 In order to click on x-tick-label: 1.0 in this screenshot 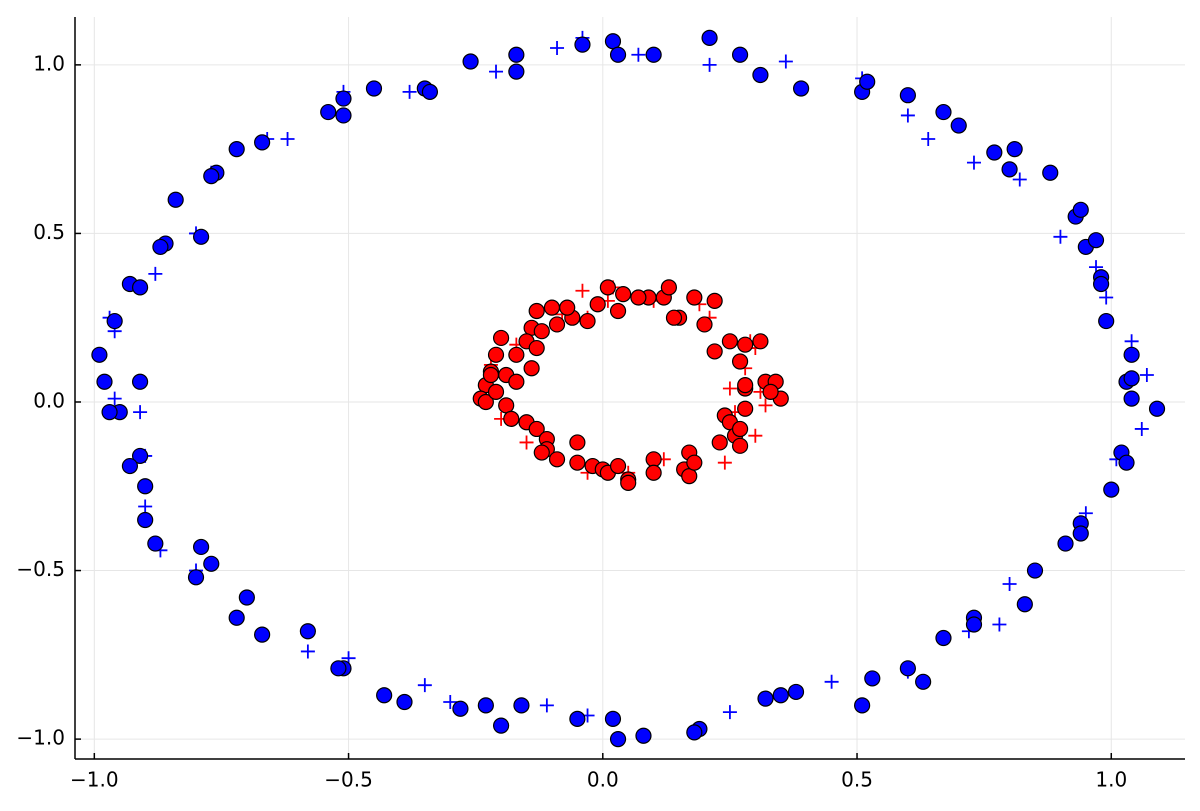, I will do `click(1111, 780)`.